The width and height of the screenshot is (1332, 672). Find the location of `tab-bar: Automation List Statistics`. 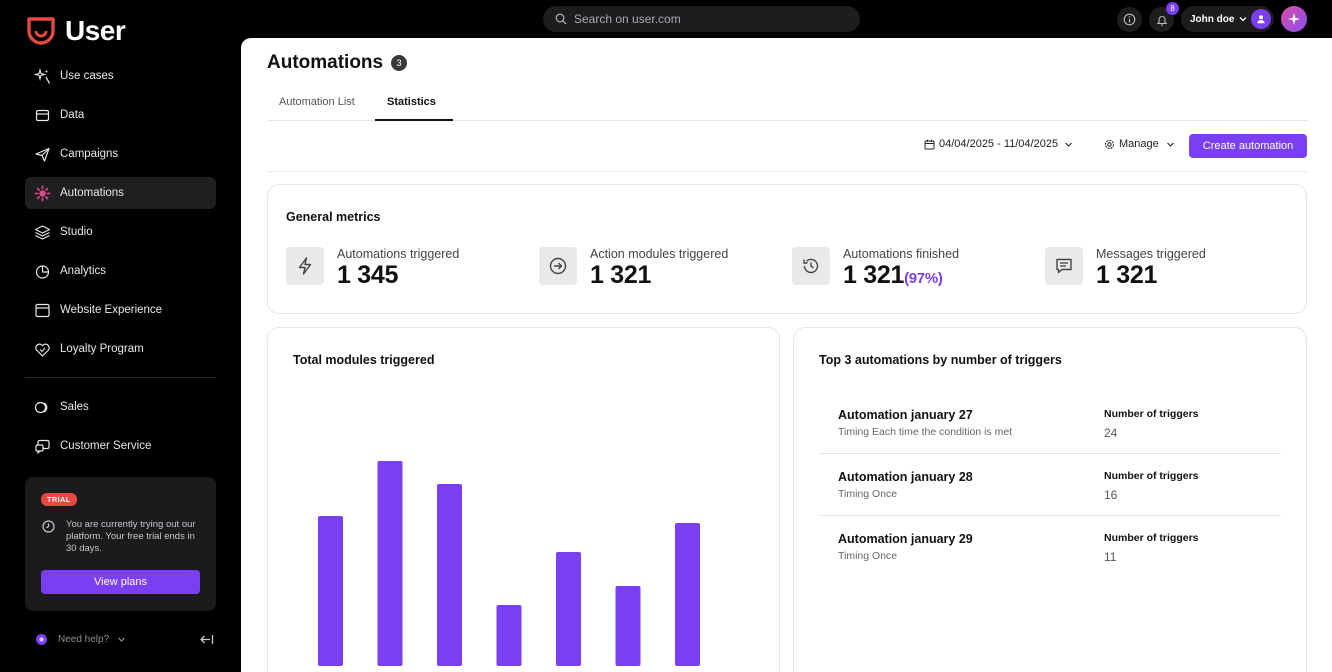

tab-bar: Automation List Statistics is located at coordinates (787, 105).